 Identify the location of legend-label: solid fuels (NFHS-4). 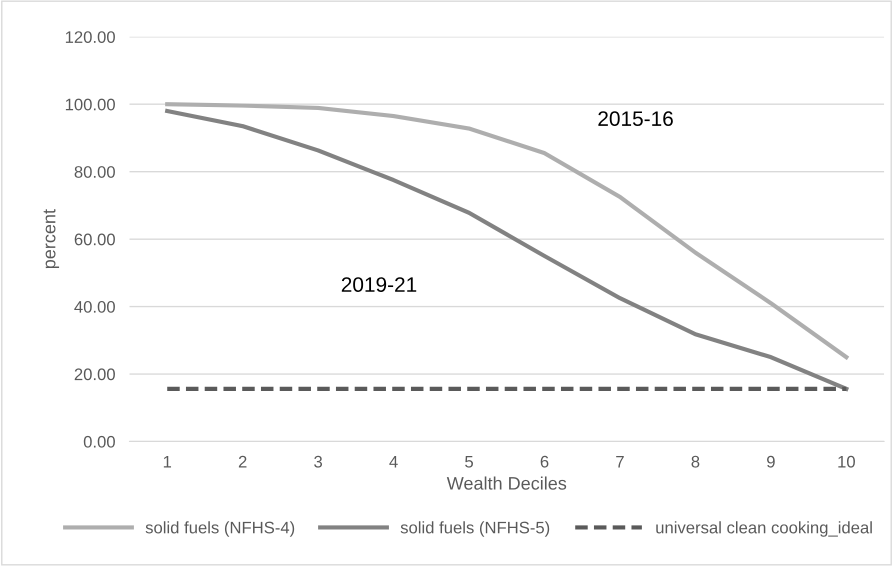
(220, 529).